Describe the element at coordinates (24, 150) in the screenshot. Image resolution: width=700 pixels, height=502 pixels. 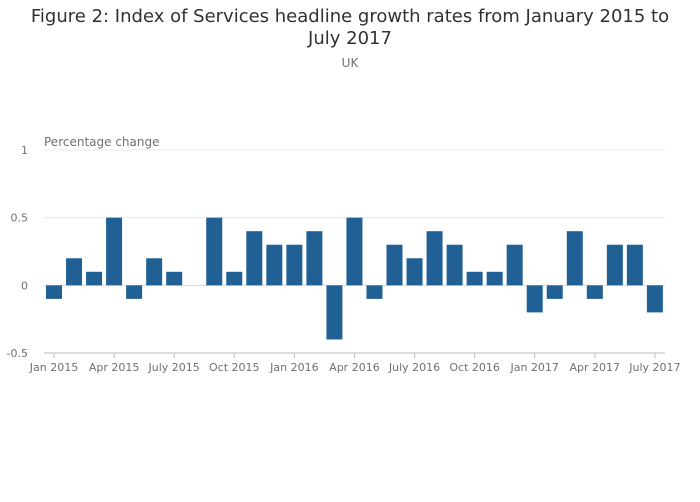
I see `y-tick-label: 1` at that location.